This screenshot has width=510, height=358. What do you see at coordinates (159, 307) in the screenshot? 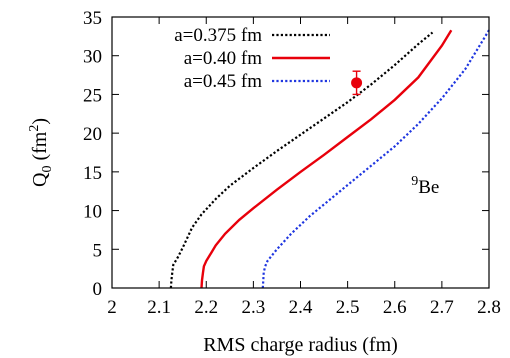
I see `x-tick-label: 2.1` at bounding box center [159, 307].